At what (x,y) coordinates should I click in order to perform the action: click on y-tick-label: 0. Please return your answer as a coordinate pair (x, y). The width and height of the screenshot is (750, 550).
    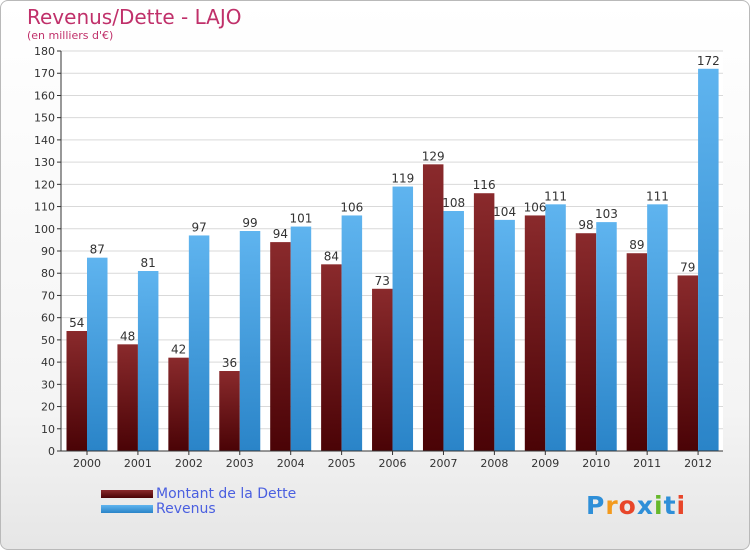
    Looking at the image, I should click on (51, 451).